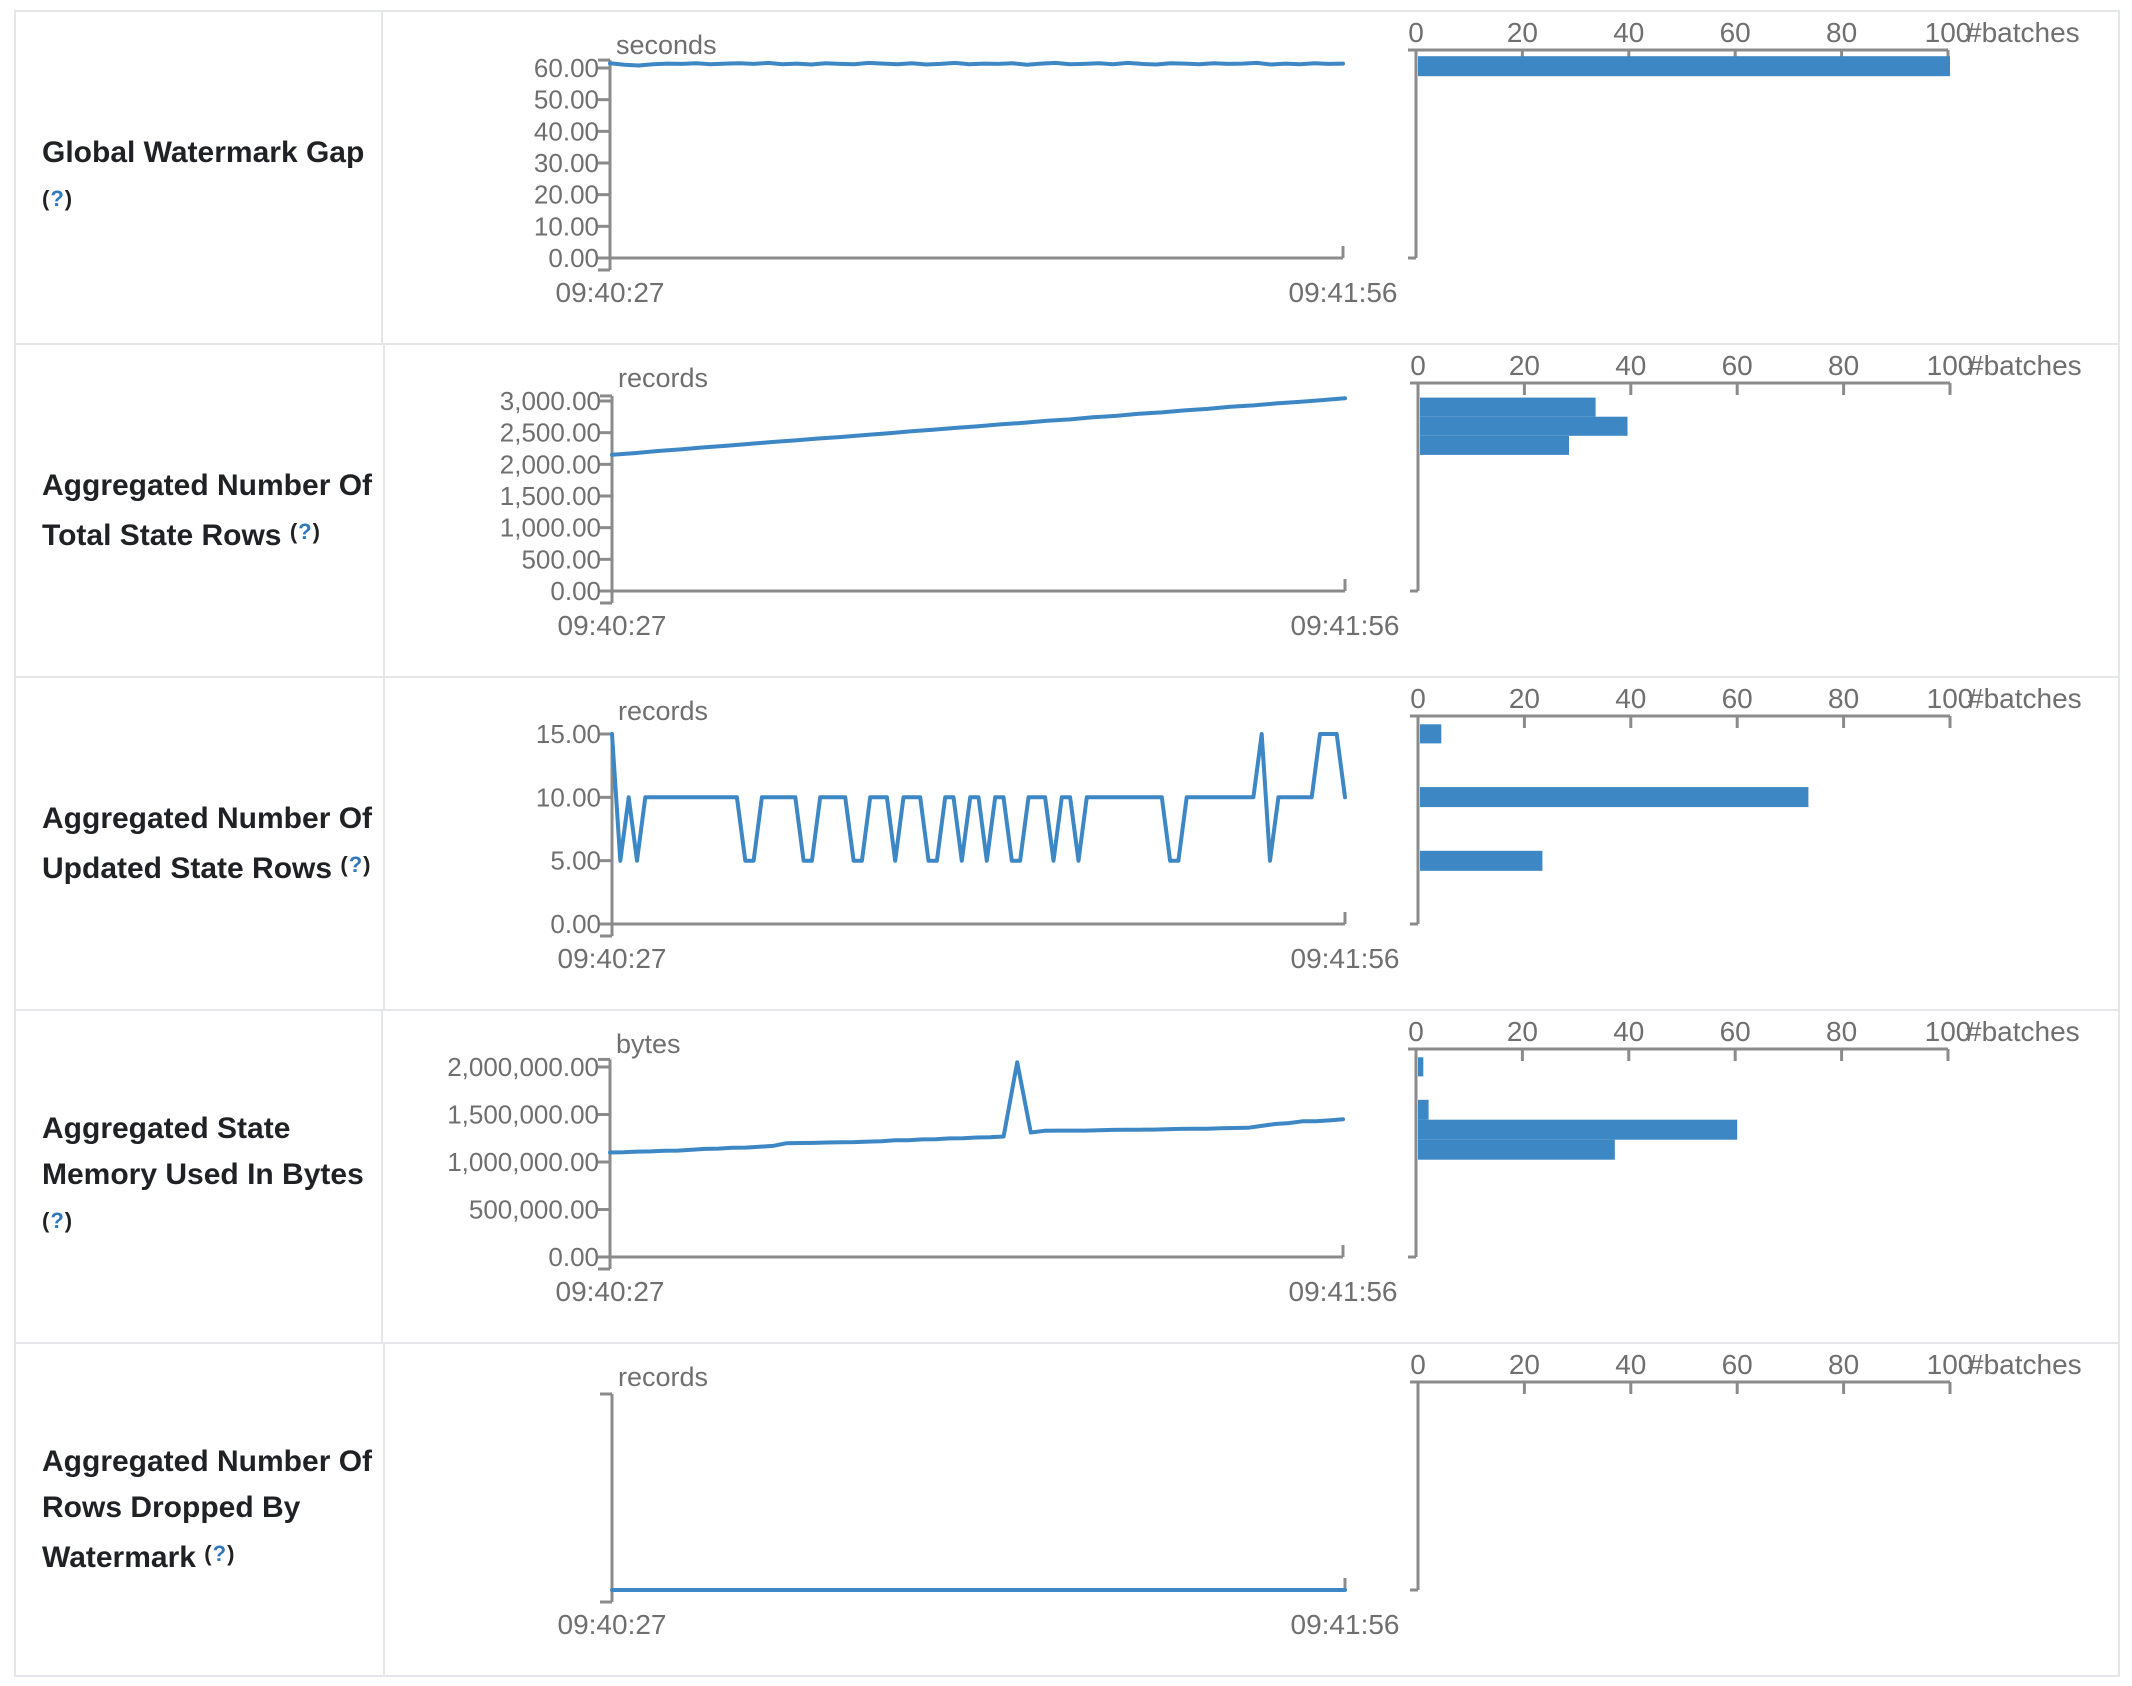 This screenshot has height=1686, width=2132. What do you see at coordinates (550, 528) in the screenshot?
I see `y-tick-label: 1,000.00` at bounding box center [550, 528].